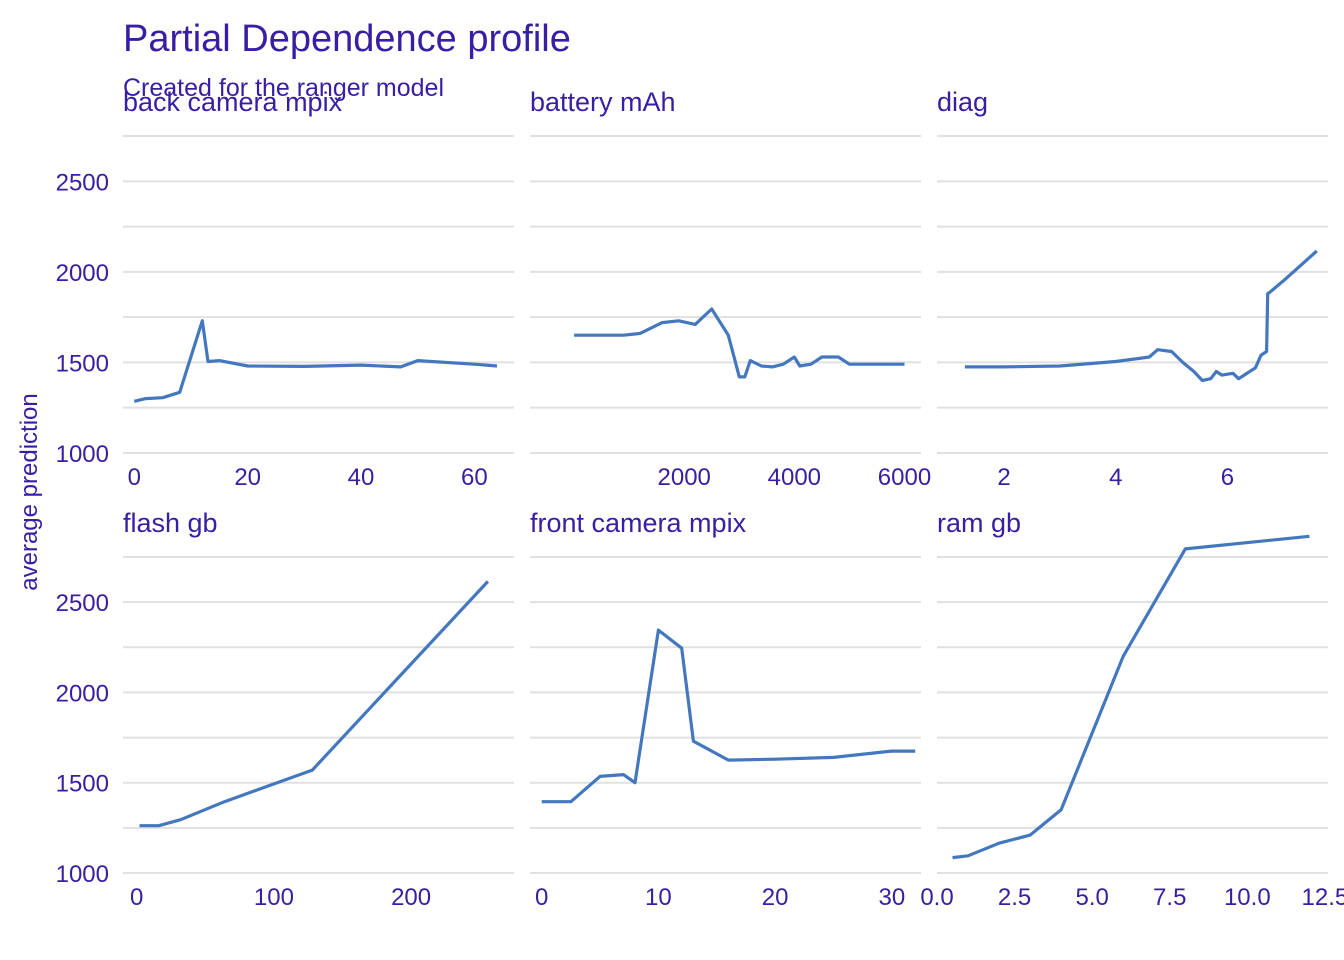 This screenshot has height=960, width=1344. I want to click on x-tick-label: 10.0, so click(1247, 897).